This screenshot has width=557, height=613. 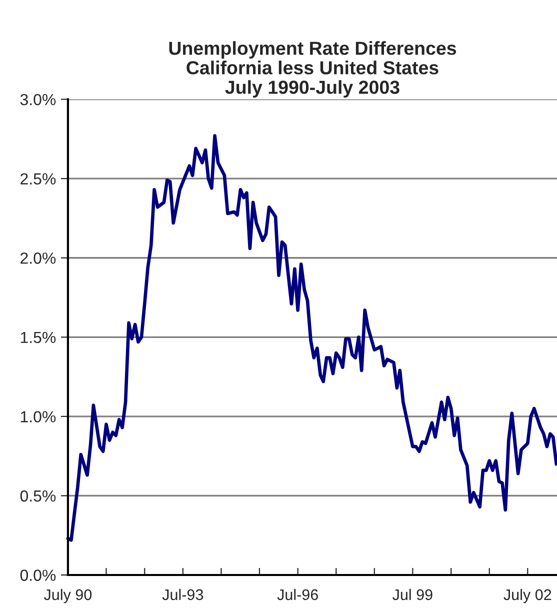 What do you see at coordinates (38, 575) in the screenshot?
I see `y-tick-label: 0.0%` at bounding box center [38, 575].